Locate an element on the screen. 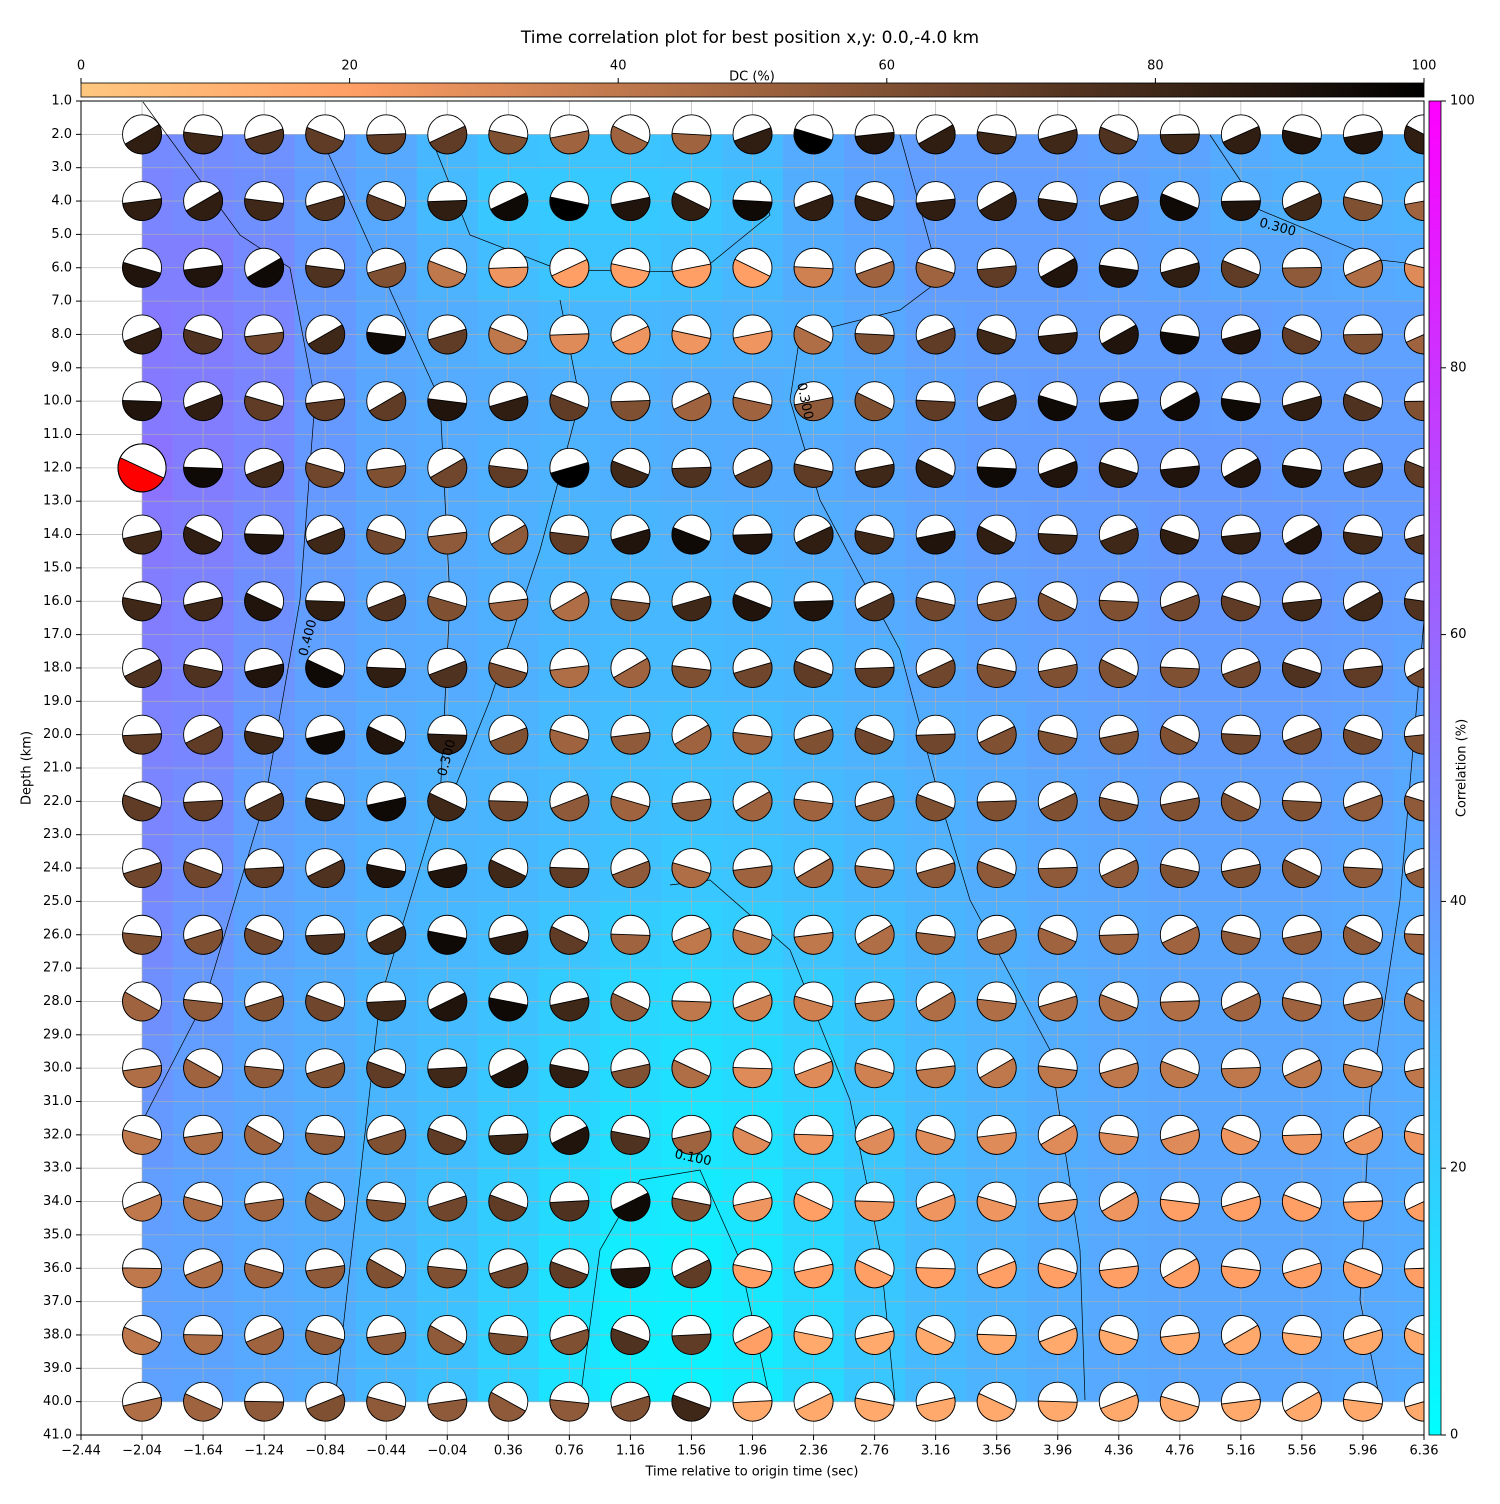  x-tick-label: 5.56 is located at coordinates (1301, 1451).